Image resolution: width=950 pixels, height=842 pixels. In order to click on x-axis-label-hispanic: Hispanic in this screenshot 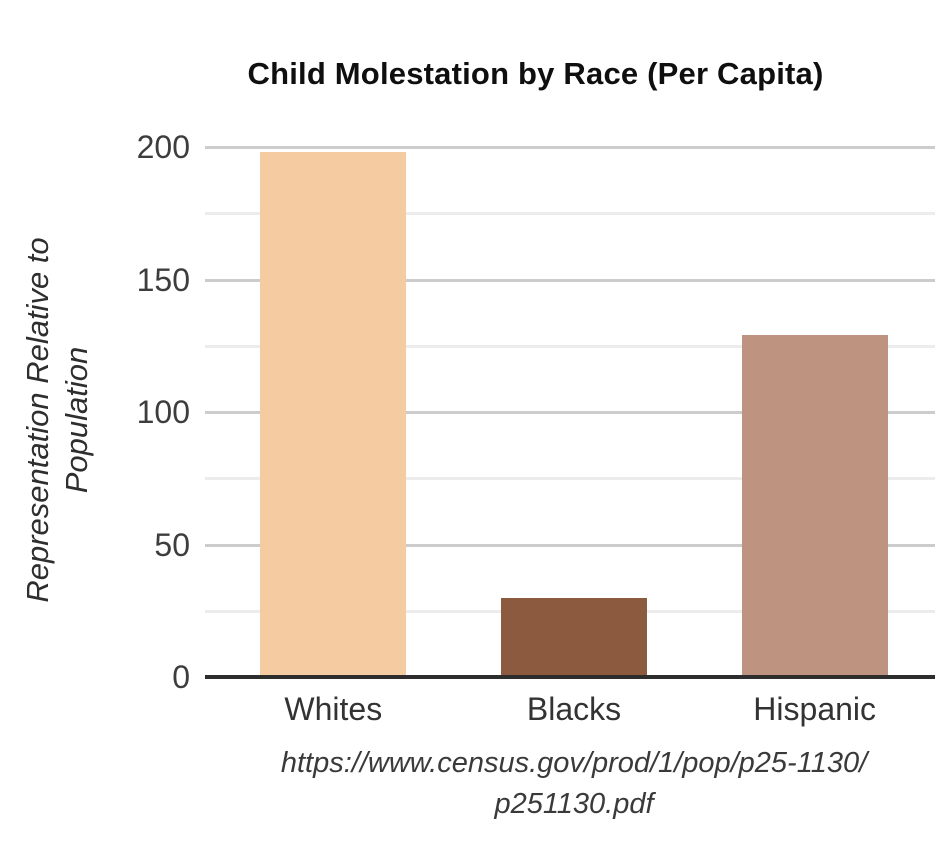, I will do `click(815, 709)`.